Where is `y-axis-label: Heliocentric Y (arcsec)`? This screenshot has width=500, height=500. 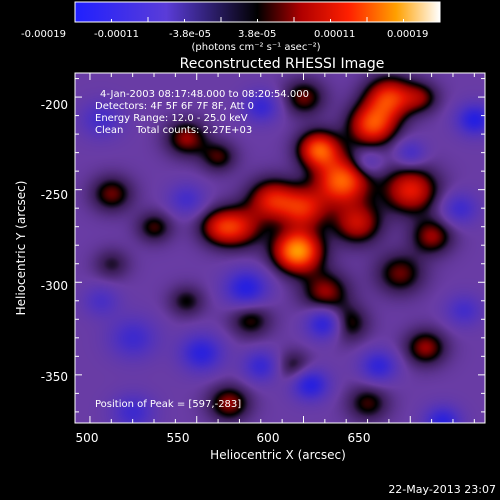 y-axis-label: Heliocentric Y (arcsec) is located at coordinates (21, 248).